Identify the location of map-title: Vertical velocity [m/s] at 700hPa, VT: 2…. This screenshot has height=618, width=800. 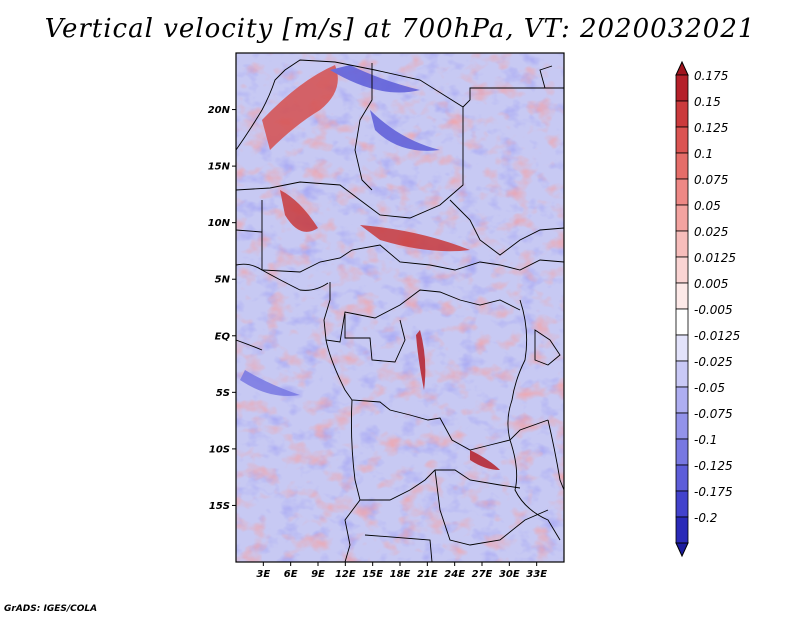
(400, 29).